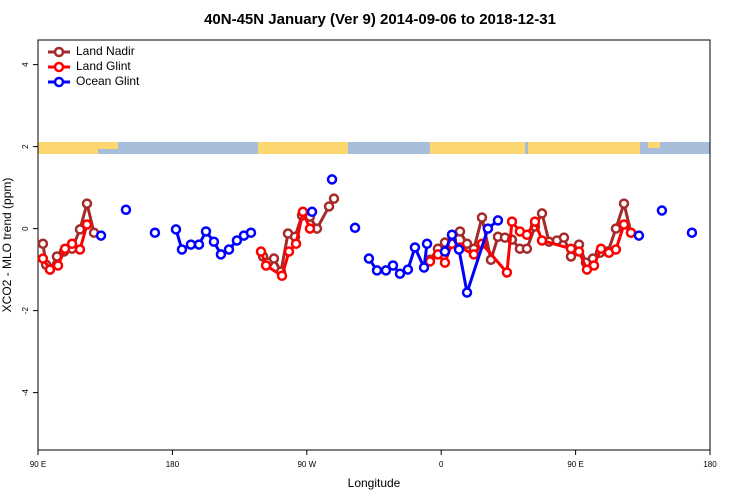  What do you see at coordinates (7, 245) in the screenshot?
I see `y-axis-label: XCO2 - MLO trend (ppm)` at bounding box center [7, 245].